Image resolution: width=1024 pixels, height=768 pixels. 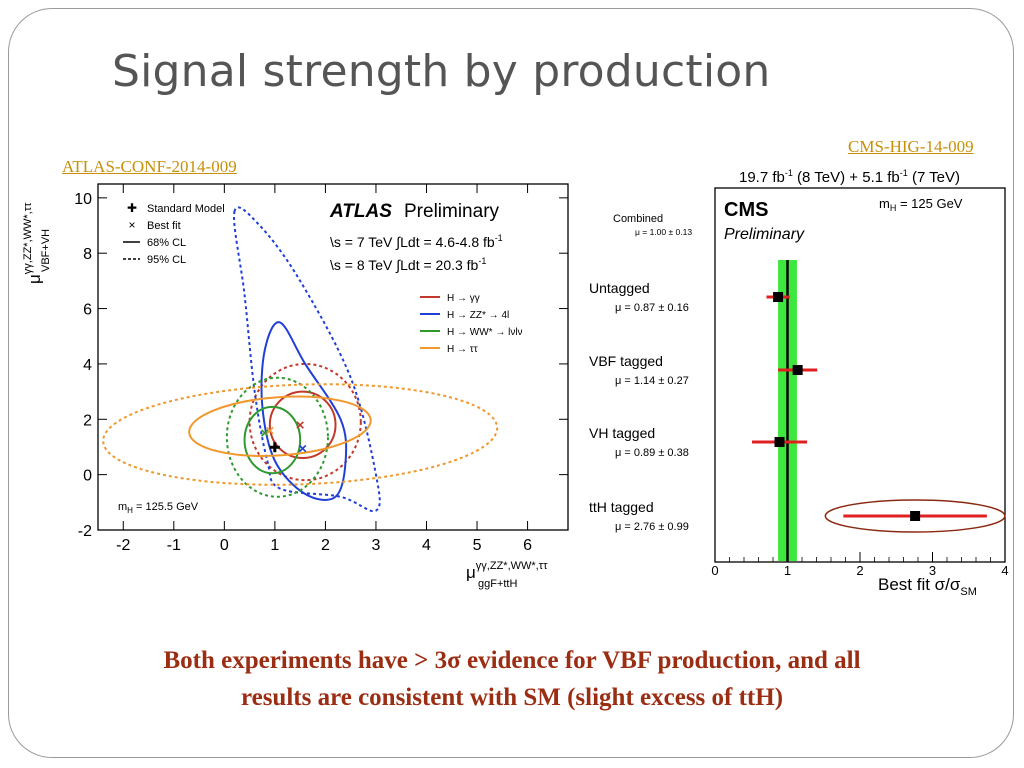 I want to click on atlas-mass-label: mH = 125.5 GeV, so click(x=158, y=508).